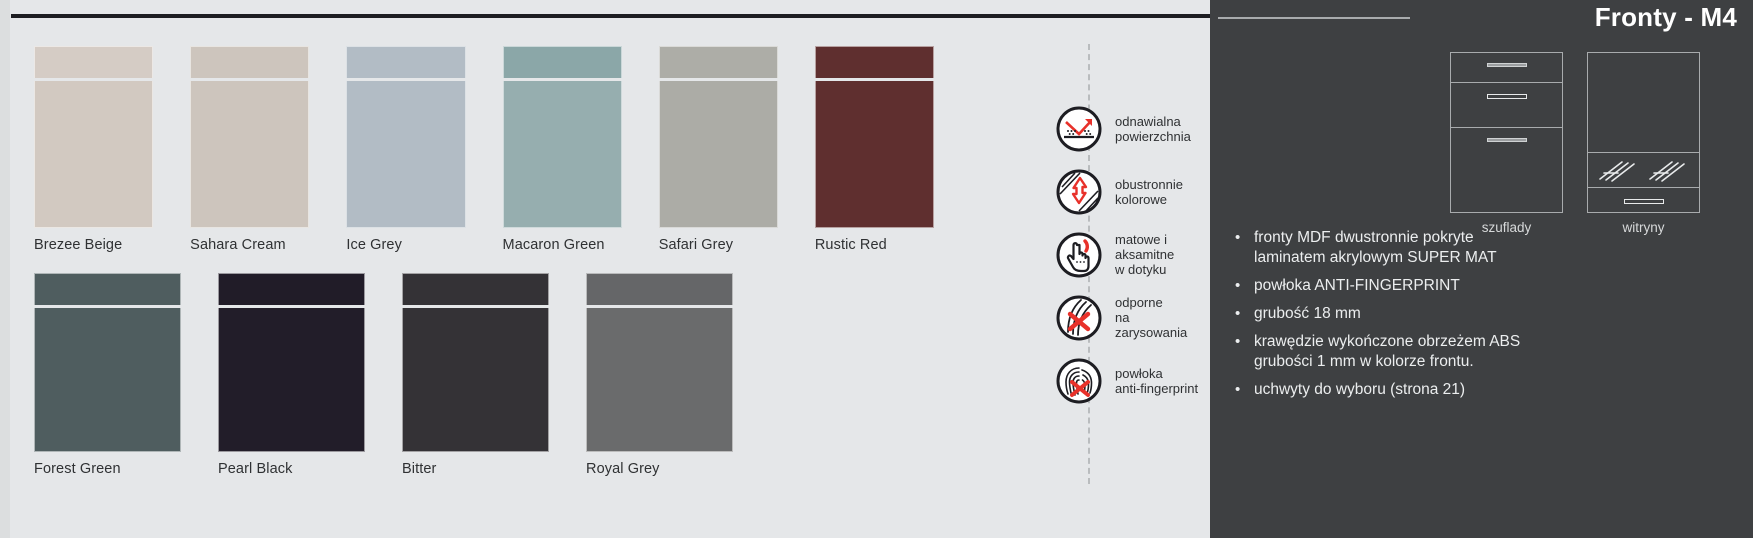  I want to click on feature-item-anti-fingerprint: powłoka anti-fingerprint, so click(1130, 380).